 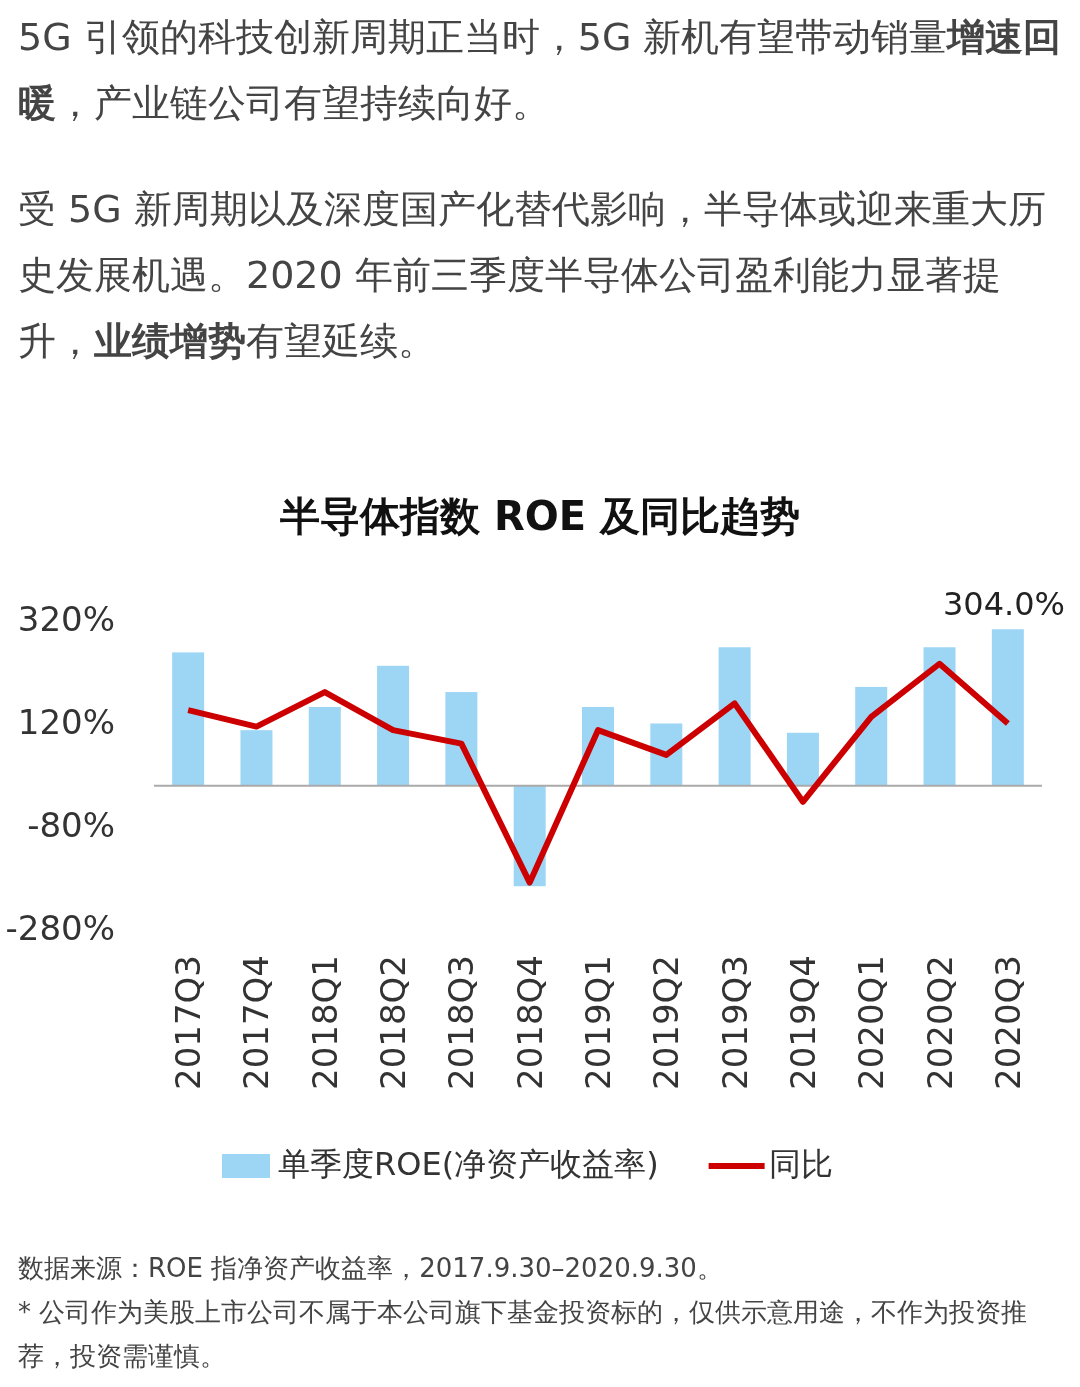 What do you see at coordinates (532, 275) in the screenshot?
I see `text: 受 5G 新周期以及深度国产化替代影响，半导体或迎来重大历史发展机遇。2020 年前三季度半导体公司盈利能力显著提升，业绩增势有望延续。` at bounding box center [532, 275].